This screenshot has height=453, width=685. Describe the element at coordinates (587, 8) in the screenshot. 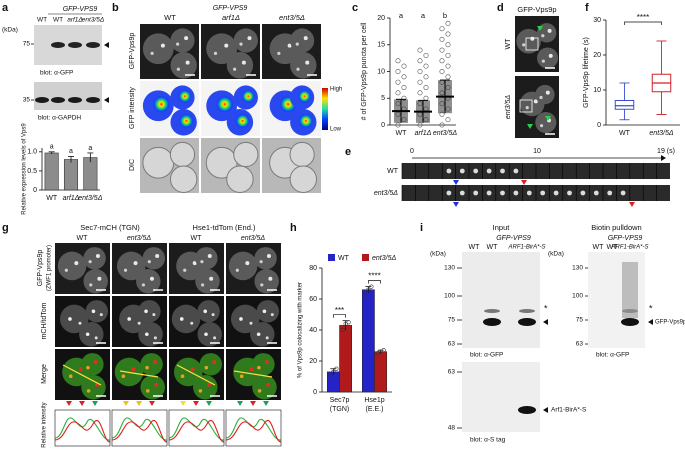

I see `panel-label: f` at that location.